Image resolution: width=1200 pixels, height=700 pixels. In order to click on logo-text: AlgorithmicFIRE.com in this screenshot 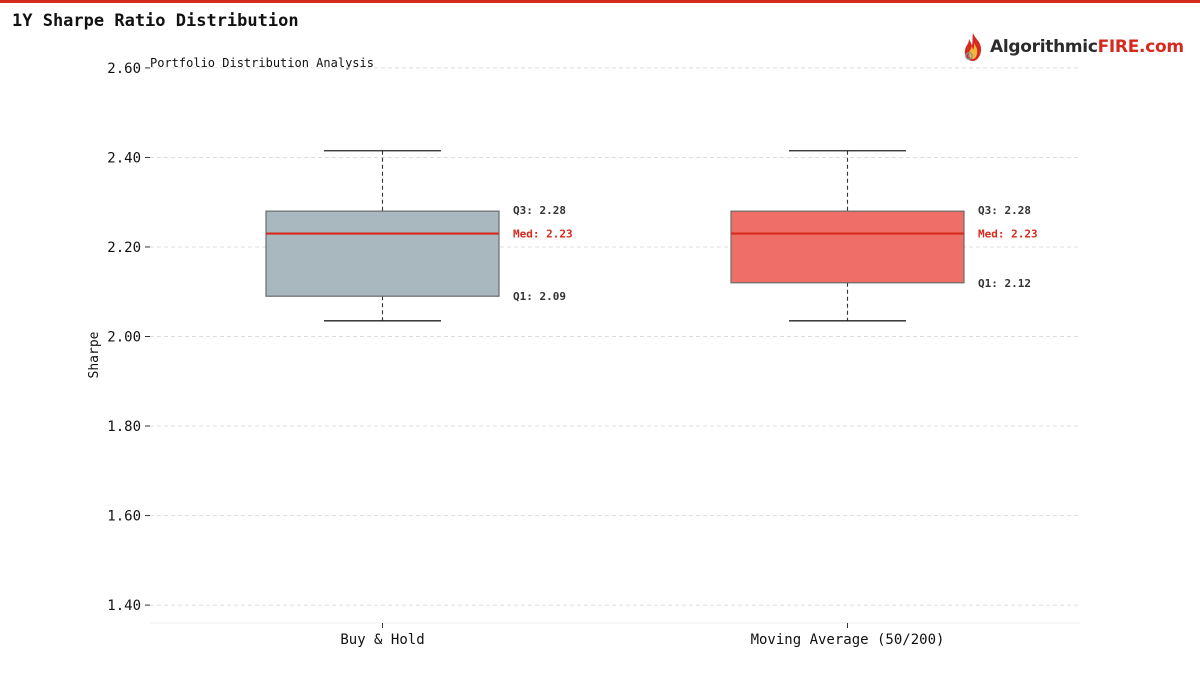, I will do `click(1087, 47)`.